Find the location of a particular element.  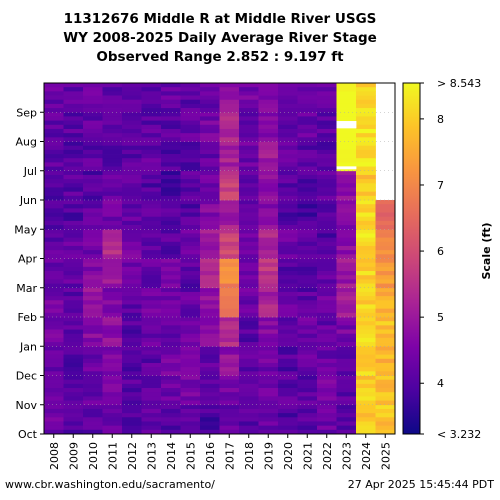

y-tick-label: Oct is located at coordinates (28, 434).